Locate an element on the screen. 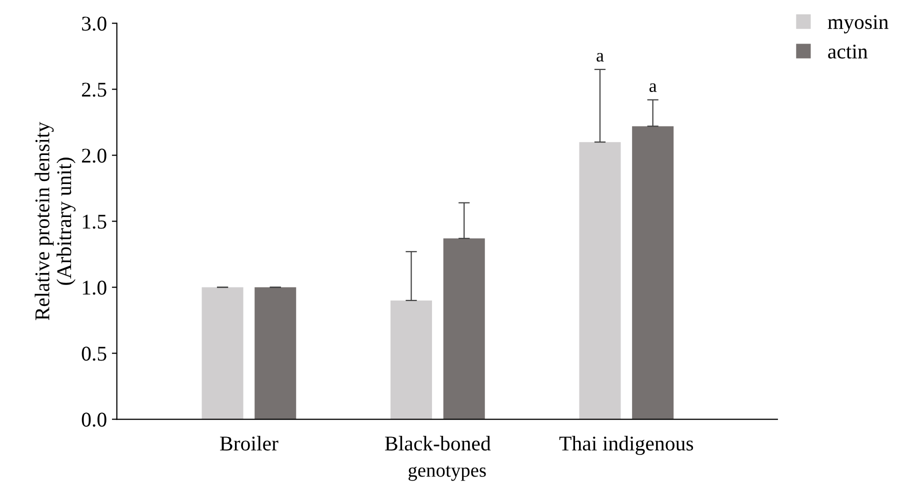 The image size is (920, 495). y-tick-label: 2.5 is located at coordinates (94, 89).